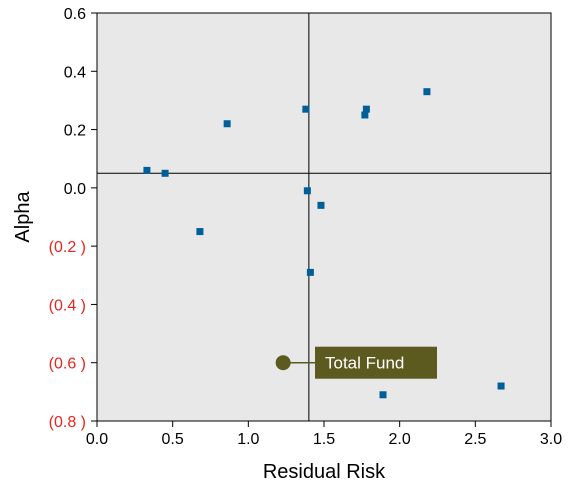  Describe the element at coordinates (324, 439) in the screenshot. I see `x-tick-label: 1.5` at that location.